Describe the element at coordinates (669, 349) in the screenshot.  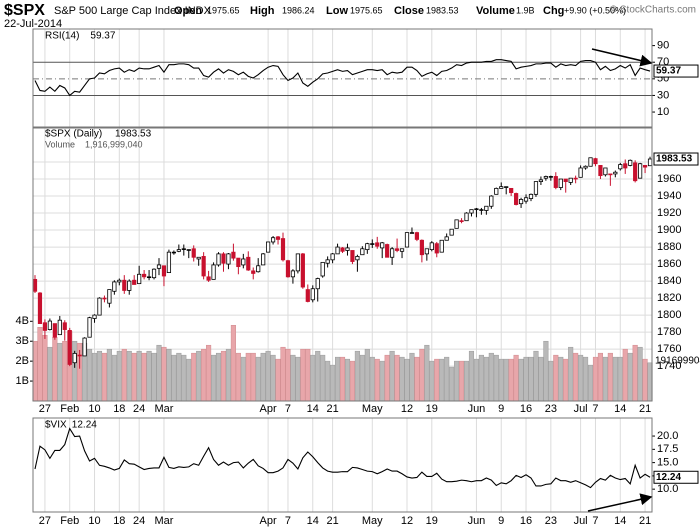
I see `y-tick-label: 1760` at that location.